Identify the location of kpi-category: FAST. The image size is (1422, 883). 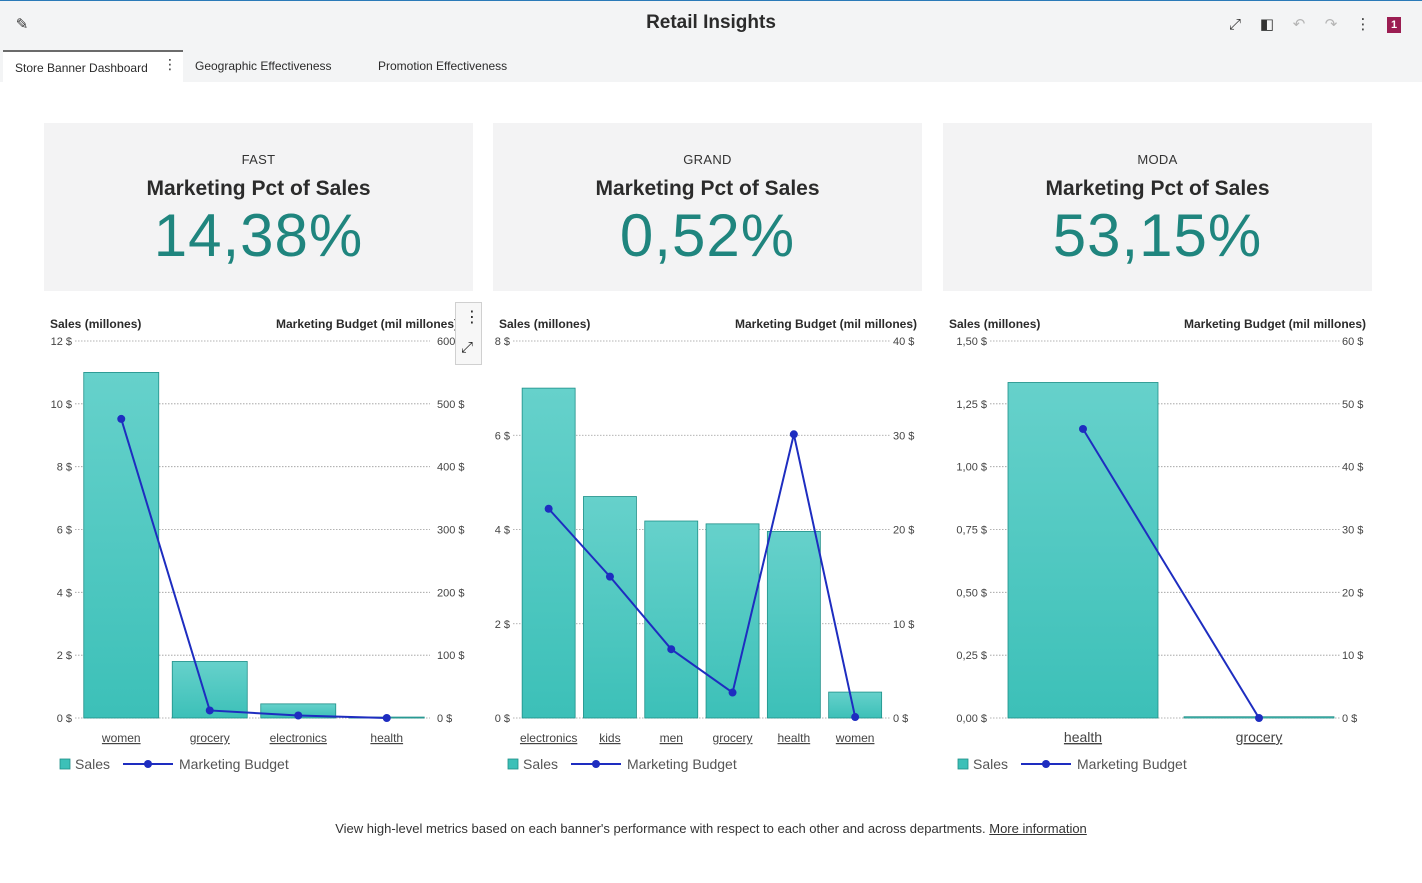
(258, 159).